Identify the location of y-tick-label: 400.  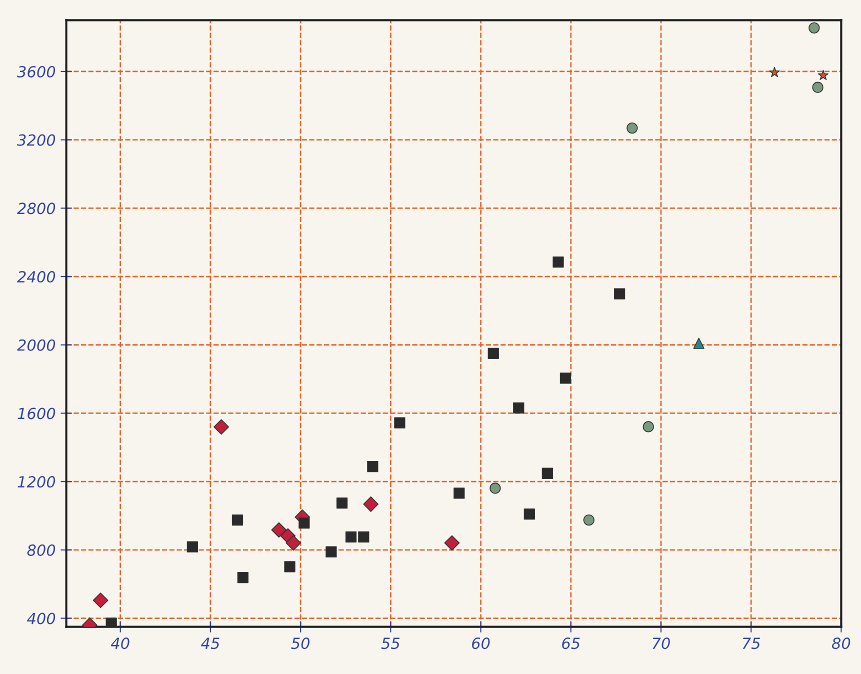
(41, 618).